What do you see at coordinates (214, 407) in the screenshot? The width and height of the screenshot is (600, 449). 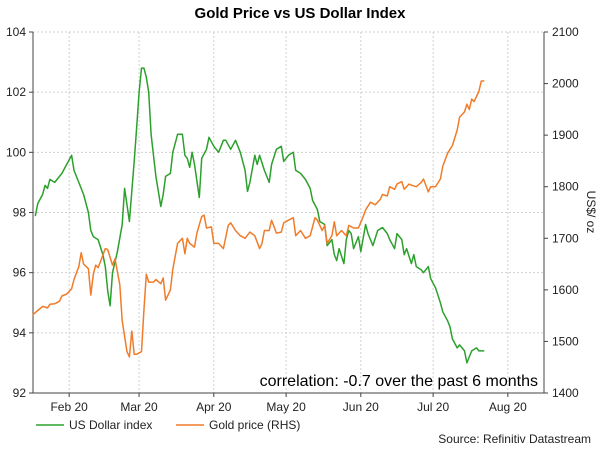 I see `x-tick-label: Apr 20` at bounding box center [214, 407].